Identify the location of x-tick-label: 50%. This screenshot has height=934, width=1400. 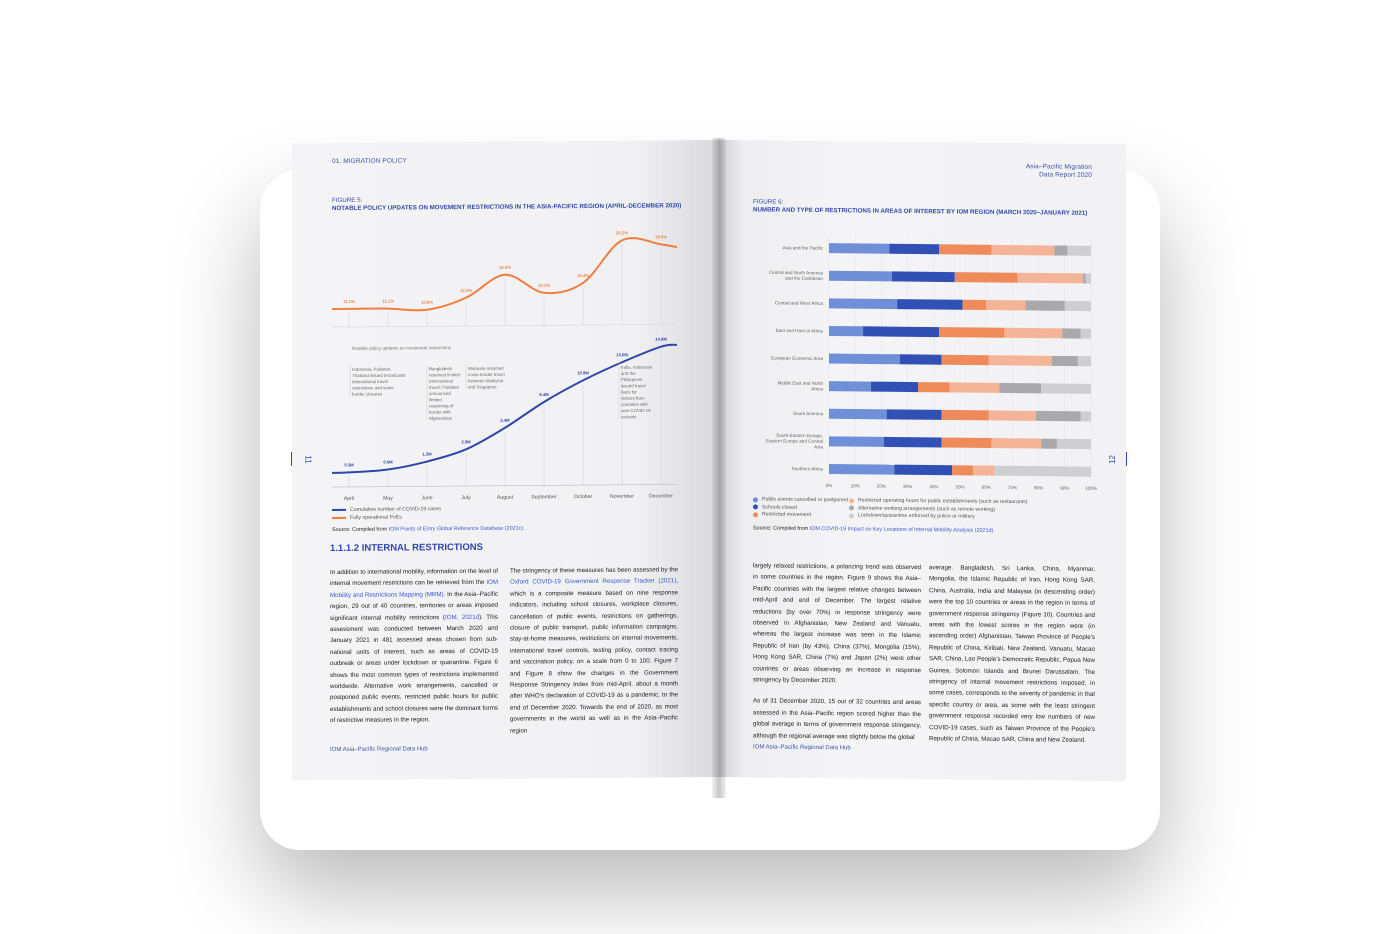
(959, 486).